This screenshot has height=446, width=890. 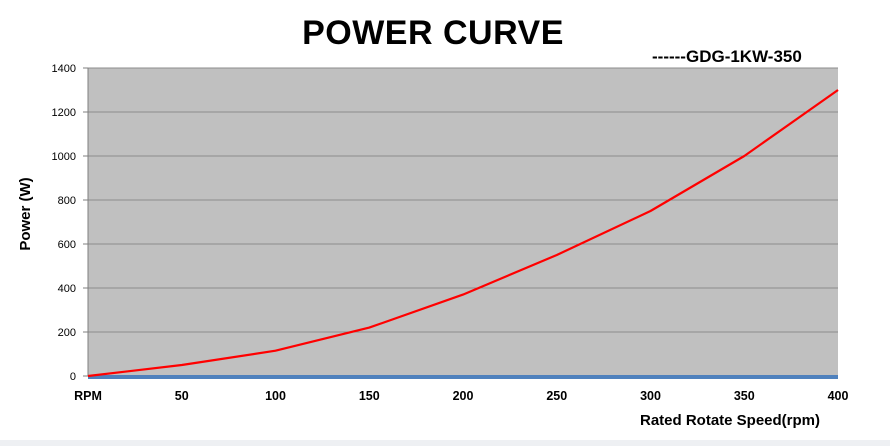 I want to click on chart-title: POWER CURVE, so click(x=433, y=33).